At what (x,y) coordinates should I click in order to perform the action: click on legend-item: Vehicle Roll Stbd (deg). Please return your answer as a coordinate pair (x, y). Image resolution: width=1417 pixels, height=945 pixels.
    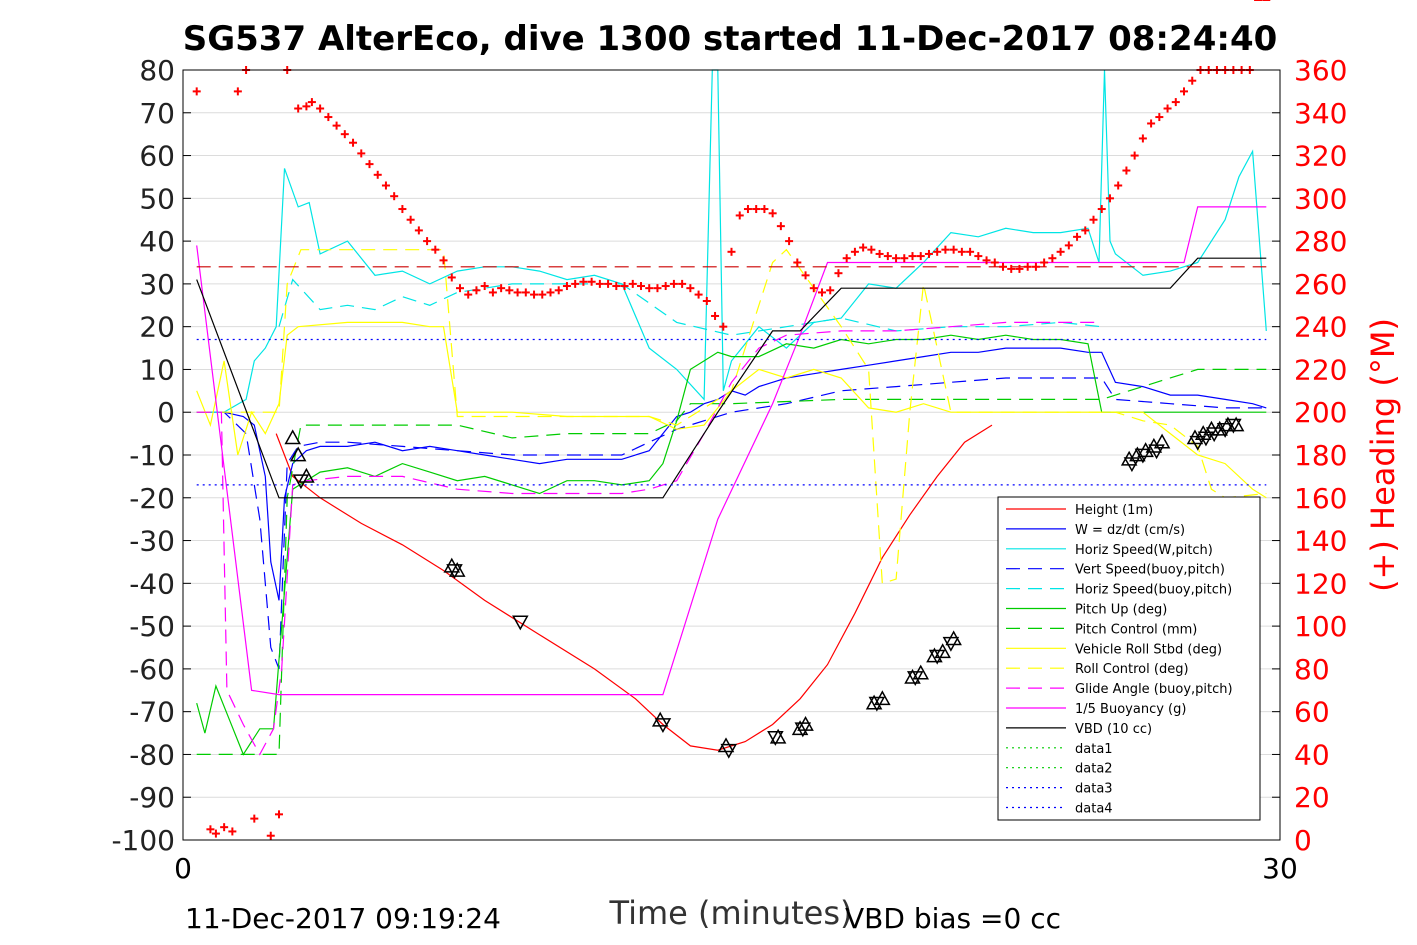
    Looking at the image, I should click on (1114, 649).